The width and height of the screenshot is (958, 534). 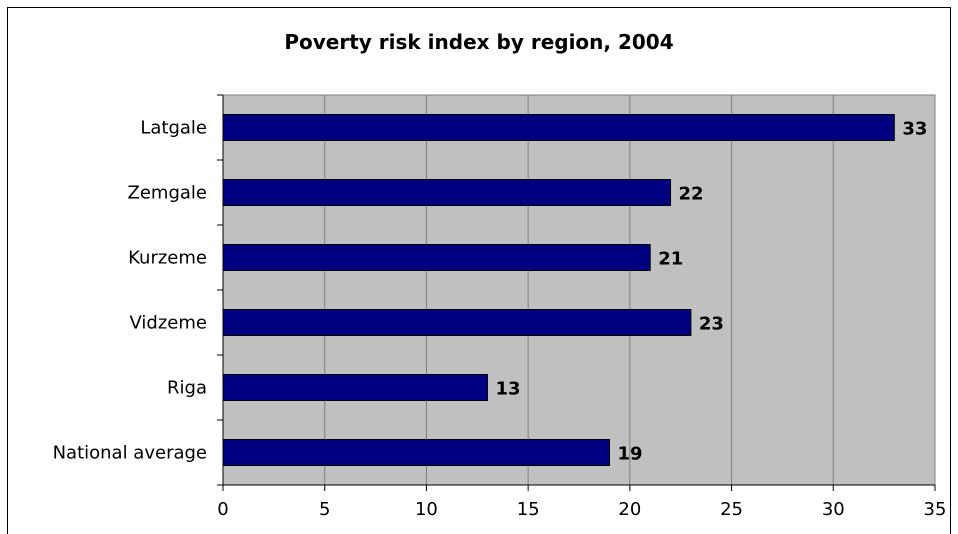 I want to click on data-label: 19, so click(x=630, y=454).